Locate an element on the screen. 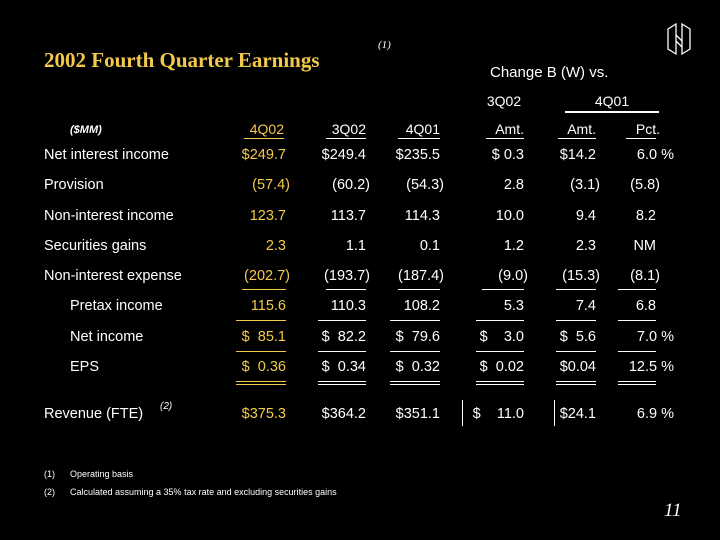 The height and width of the screenshot is (540, 720). cell-4q01: $235.5 is located at coordinates (417, 155).